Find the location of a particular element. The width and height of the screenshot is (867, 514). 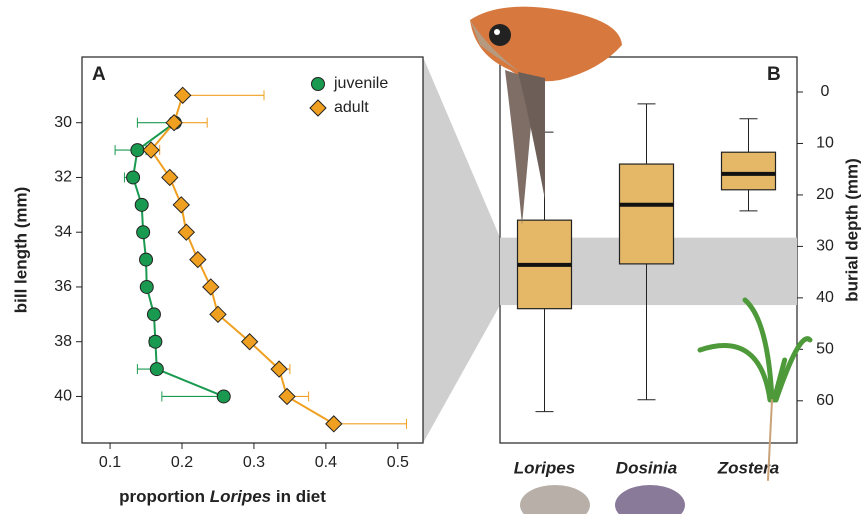

label-part: Loripes is located at coordinates (240, 496).